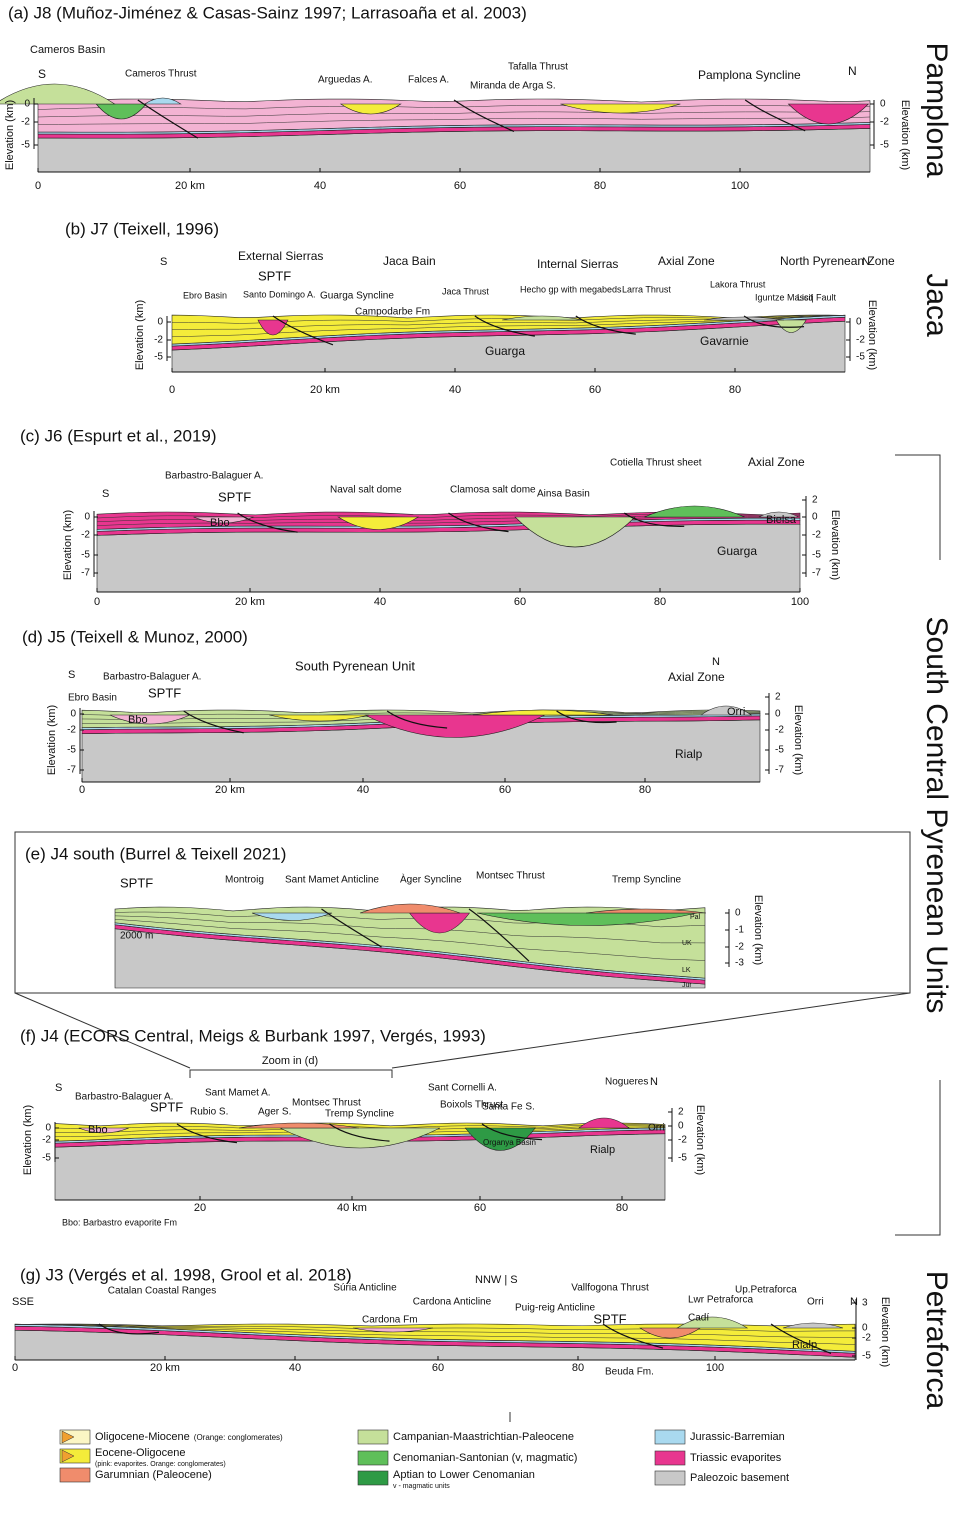 This screenshot has height=1525, width=960. Describe the element at coordinates (736, 712) in the screenshot. I see `section-label: Orri` at that location.